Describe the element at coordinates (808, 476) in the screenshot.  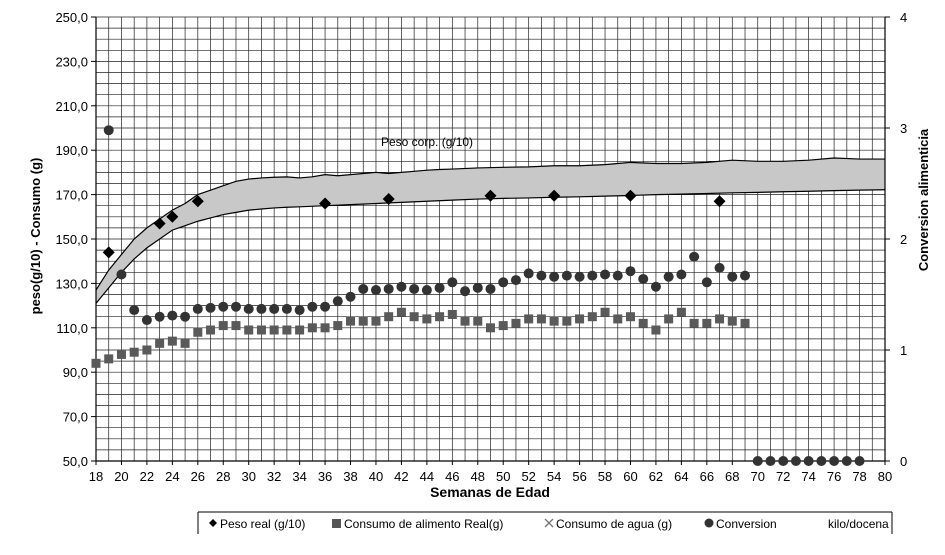
I see `x-tick-label: 74` at that location.